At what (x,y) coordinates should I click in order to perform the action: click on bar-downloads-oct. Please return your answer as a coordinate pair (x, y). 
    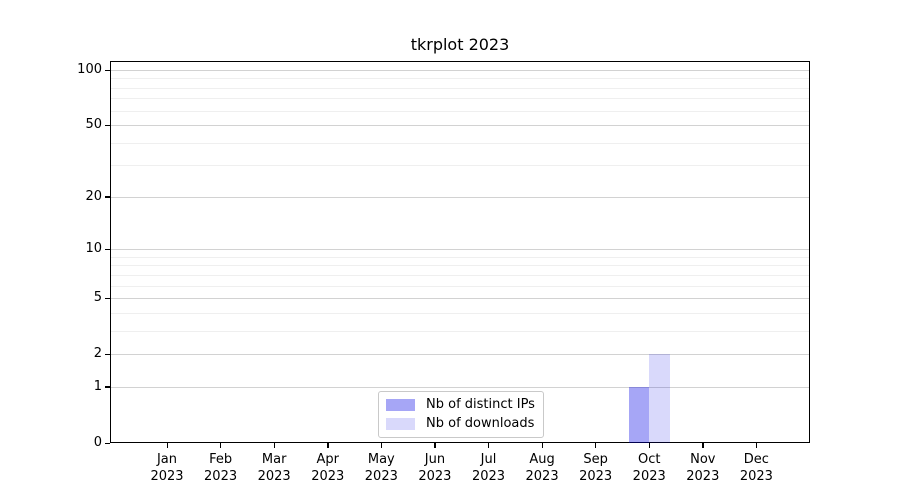
    Looking at the image, I should click on (659, 398).